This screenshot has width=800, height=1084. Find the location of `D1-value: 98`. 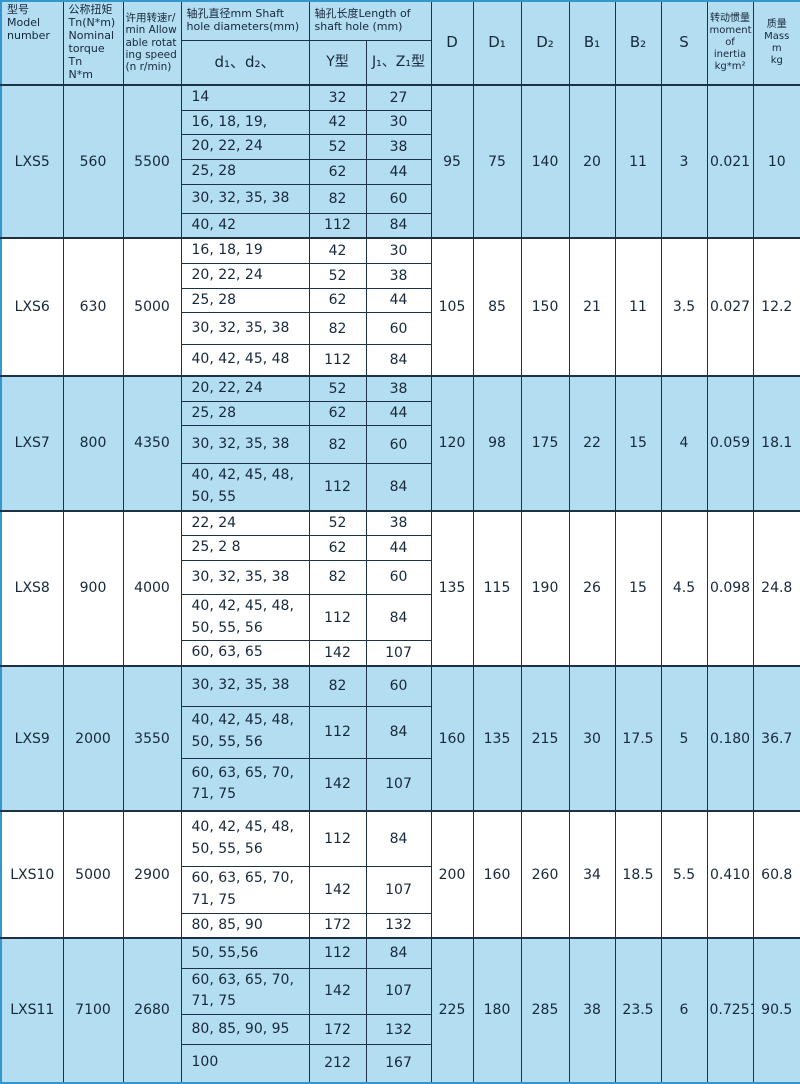

D1-value: 98 is located at coordinates (497, 443).